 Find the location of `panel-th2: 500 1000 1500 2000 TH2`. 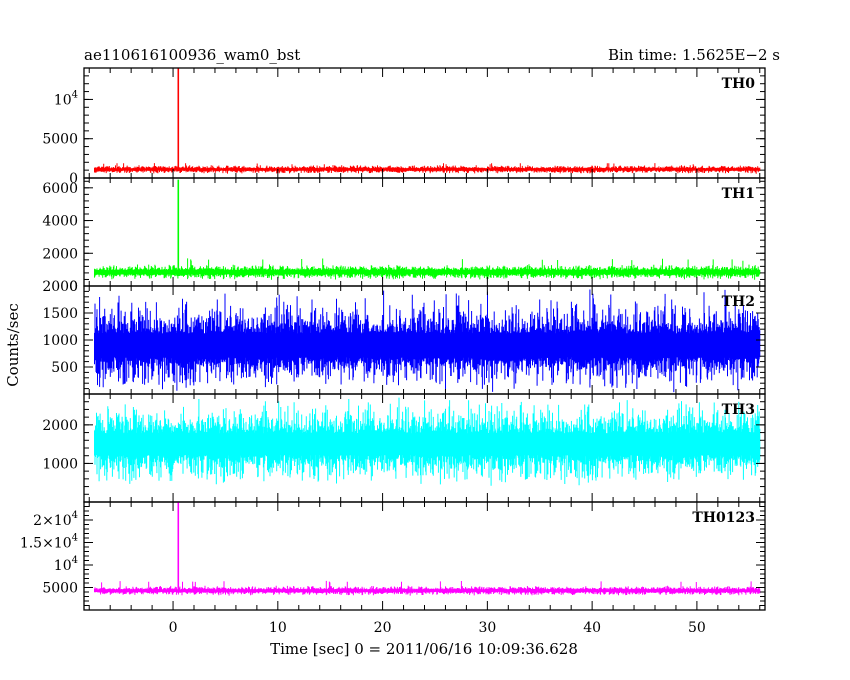

panel-th2: 500 1000 1500 2000 TH2 is located at coordinates (404, 337).